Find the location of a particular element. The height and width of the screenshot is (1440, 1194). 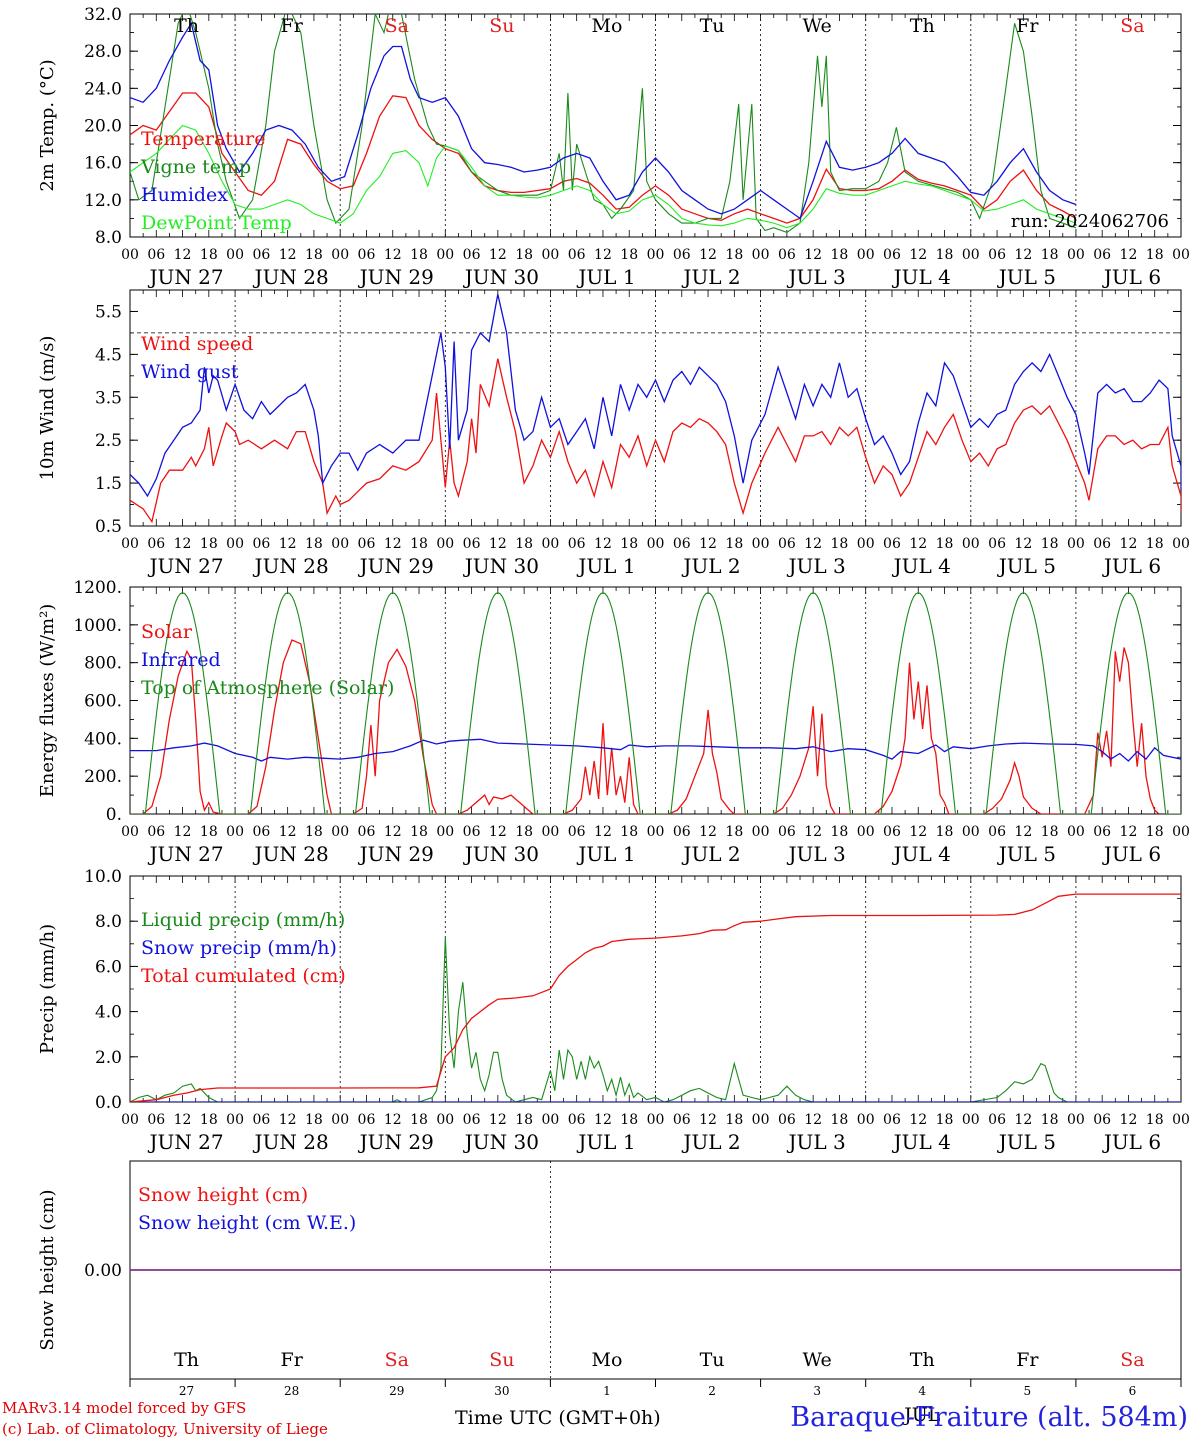

day-number-label: 6 is located at coordinates (1133, 1391).